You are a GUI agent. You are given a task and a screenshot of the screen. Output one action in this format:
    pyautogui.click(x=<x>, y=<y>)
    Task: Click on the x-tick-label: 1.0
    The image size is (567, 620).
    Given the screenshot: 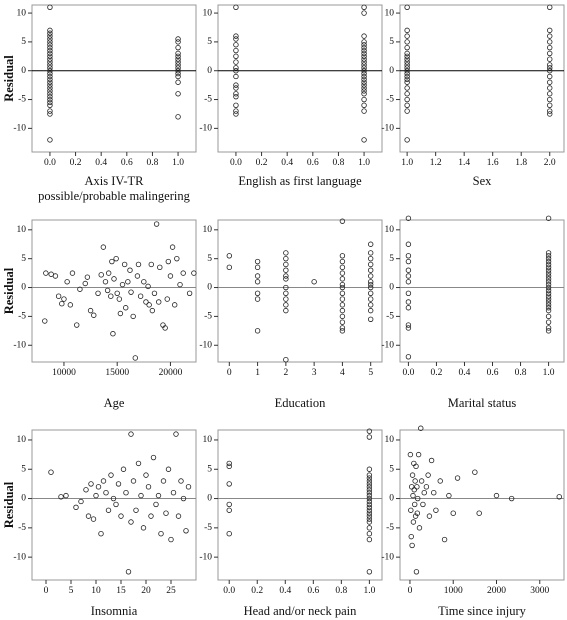 What is the action you would take?
    pyautogui.click(x=549, y=373)
    